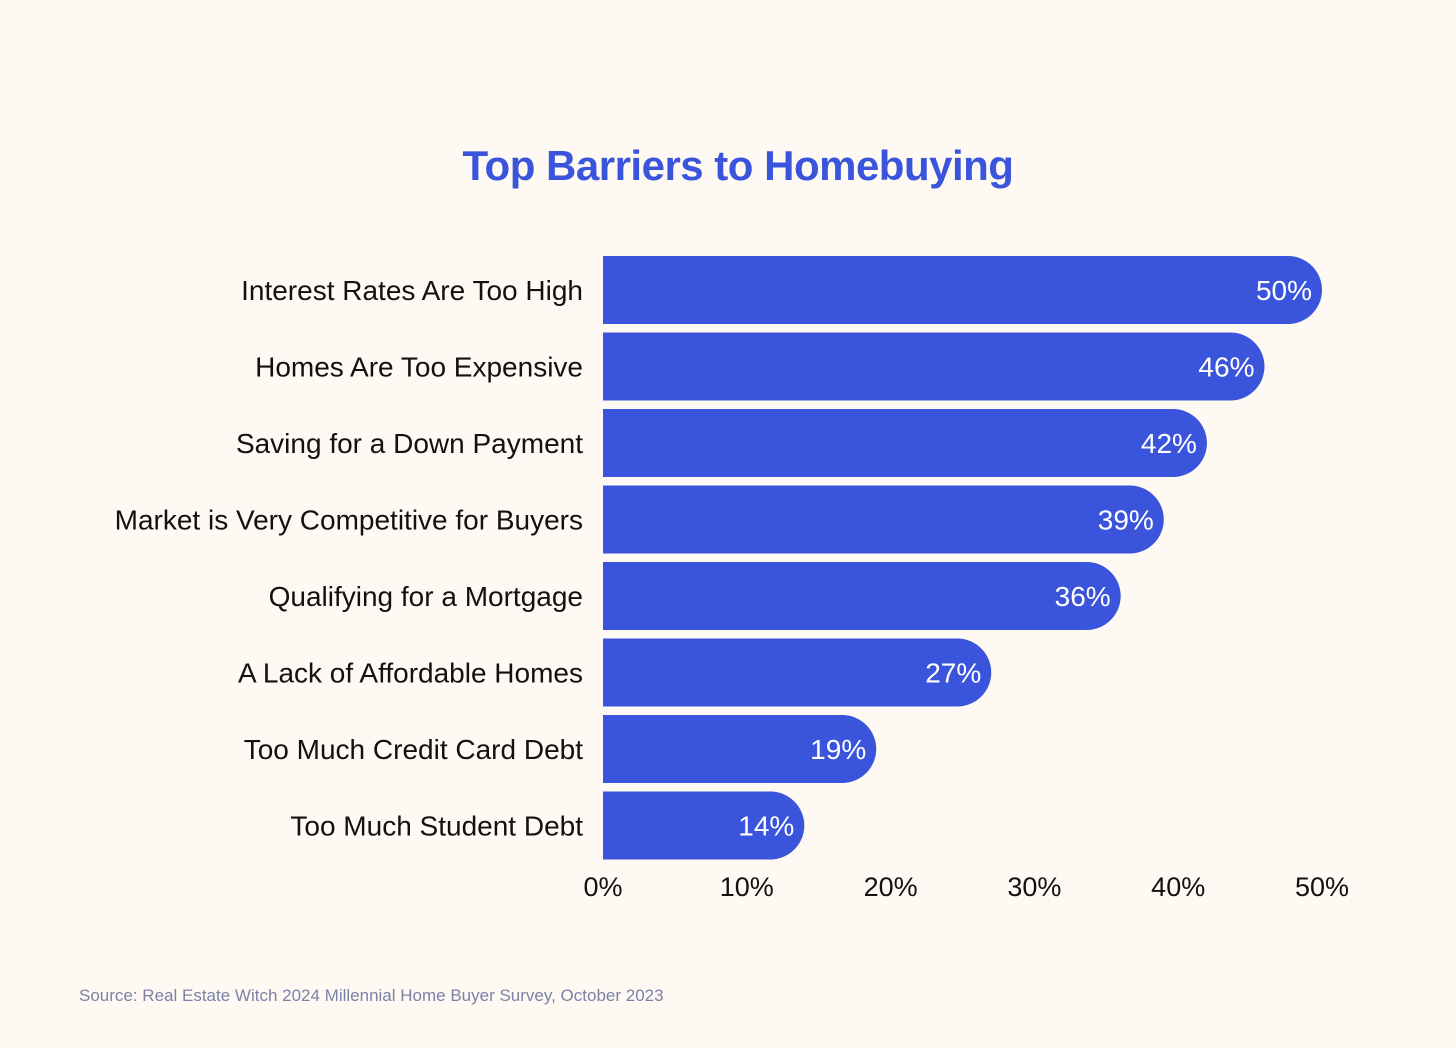 The image size is (1456, 1048). What do you see at coordinates (953, 673) in the screenshot?
I see `data-label: 27%` at bounding box center [953, 673].